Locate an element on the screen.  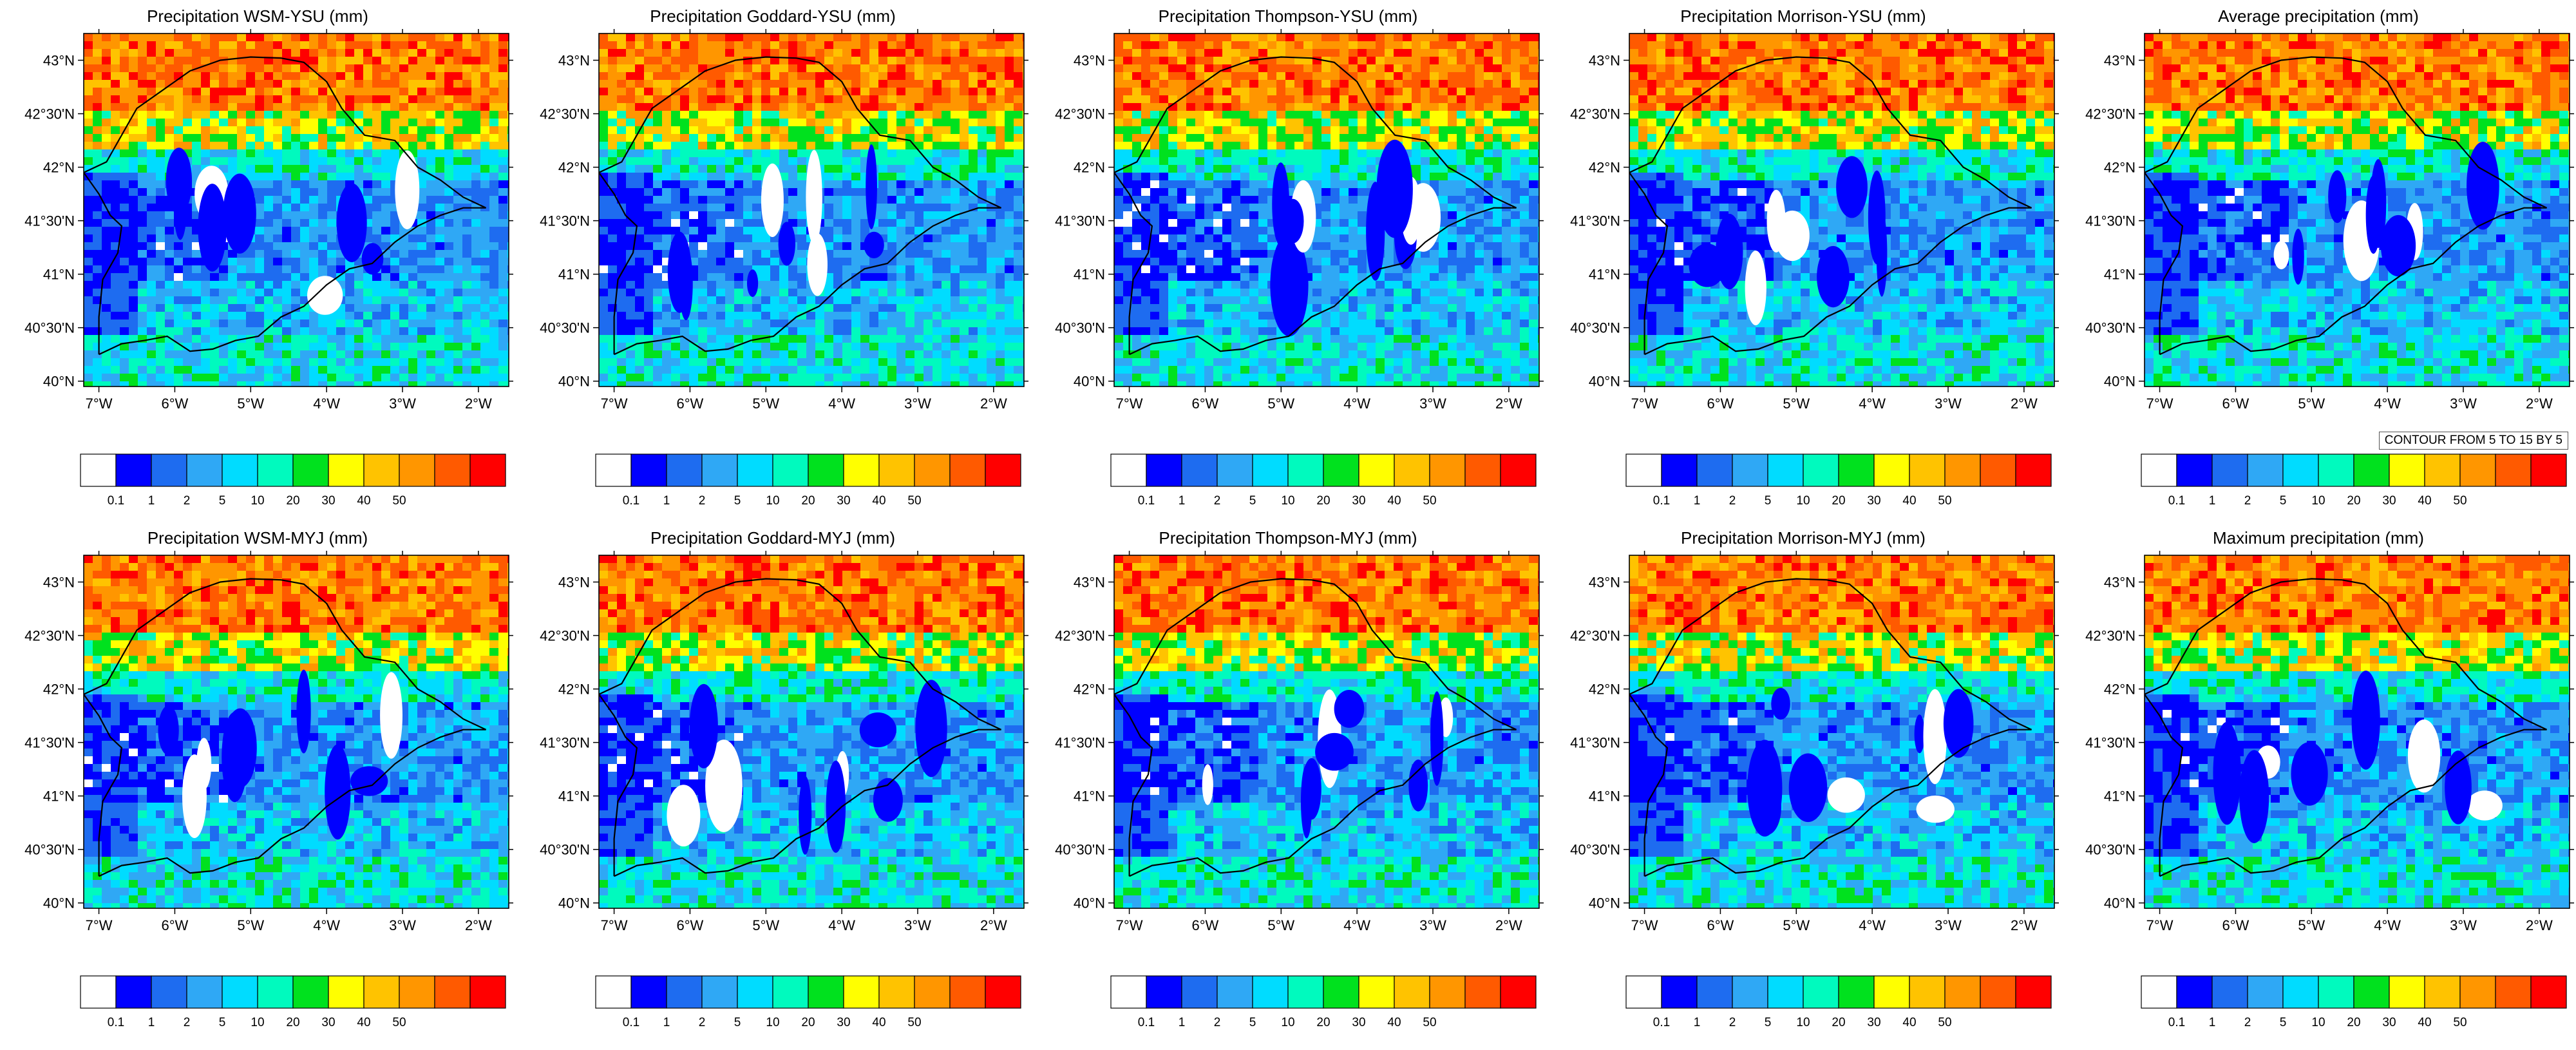
colorbar-label: 1 is located at coordinates (666, 501).